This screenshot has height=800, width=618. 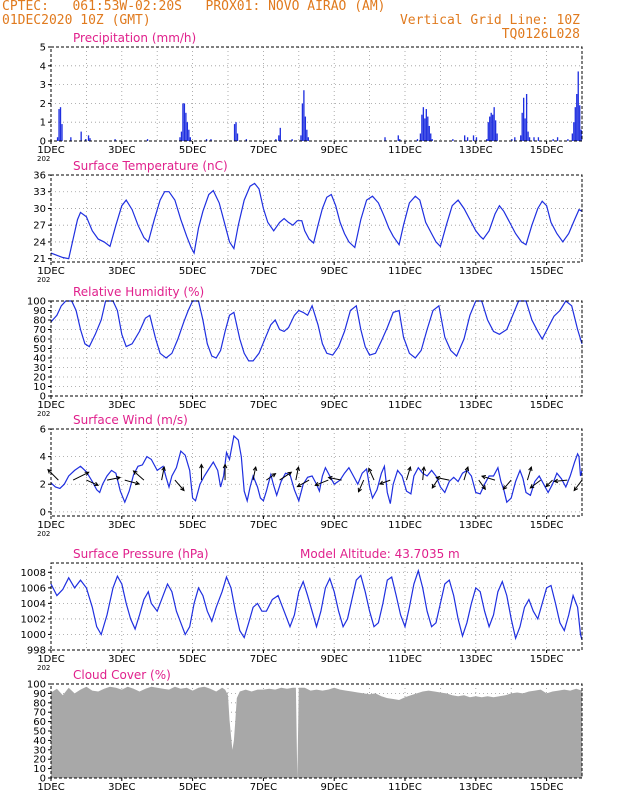 I want to click on y-tick-label: 0, so click(x=43, y=397).